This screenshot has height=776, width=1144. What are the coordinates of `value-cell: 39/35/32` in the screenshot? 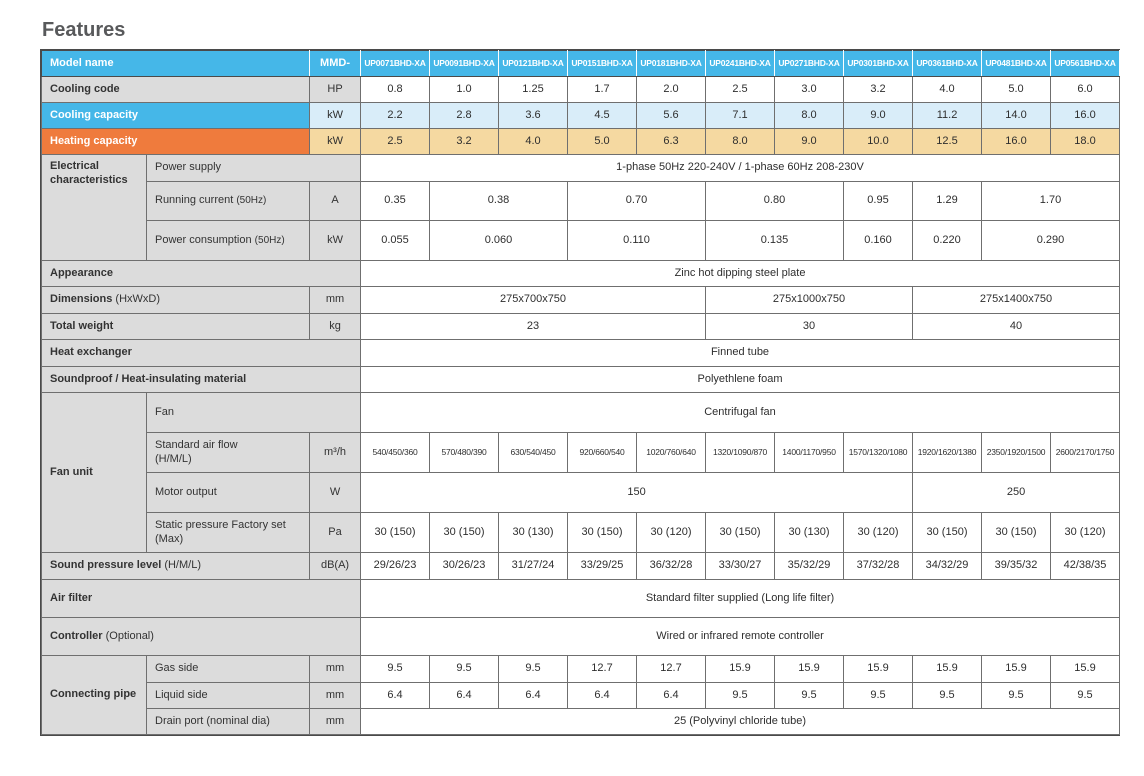 It's located at (1016, 566).